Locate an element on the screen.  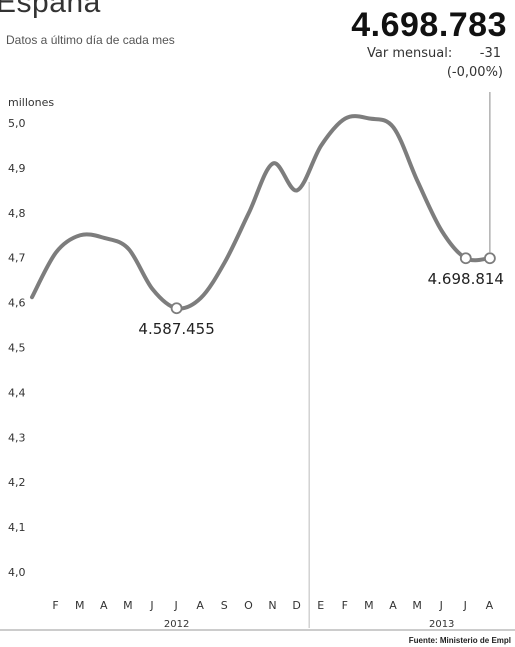
annotation-labels: 4.587.455 4.698.814 is located at coordinates (321, 304).